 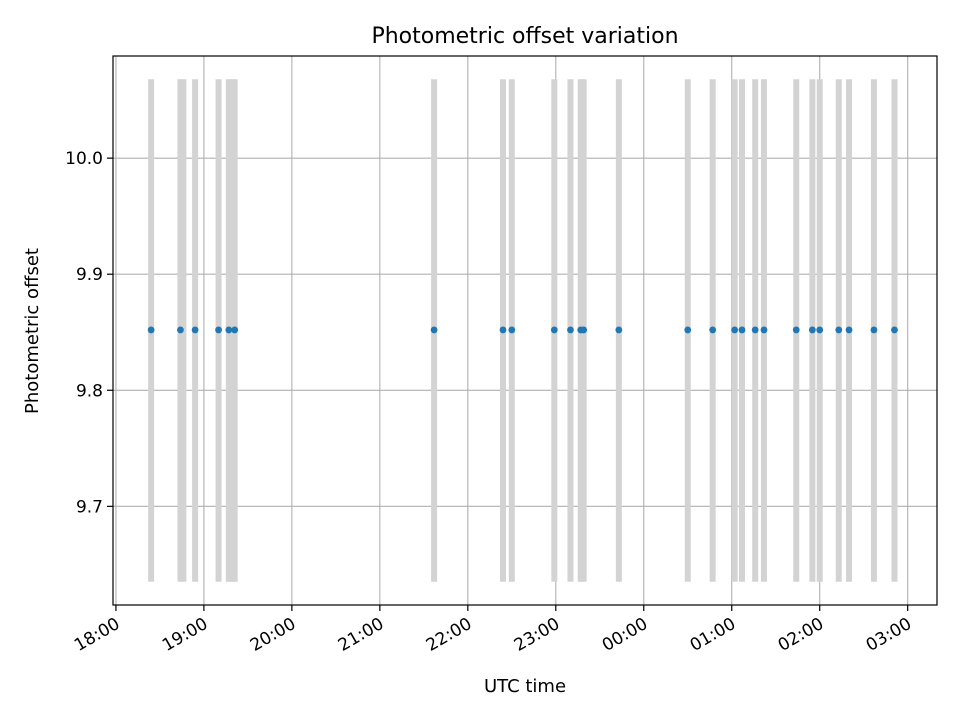 What do you see at coordinates (89, 333) in the screenshot?
I see `y-axis-ticks: 9.7 9.8 9.9 10.0` at bounding box center [89, 333].